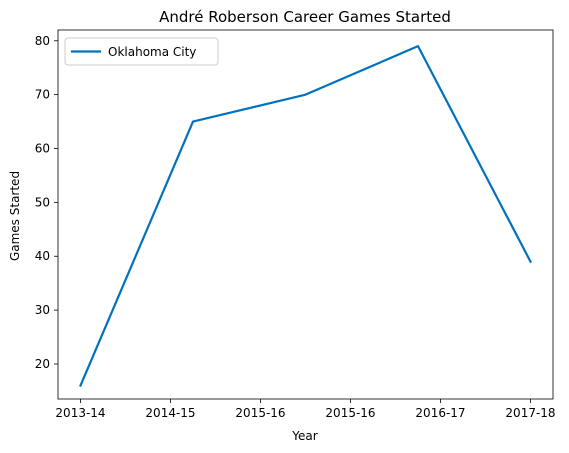  Describe the element at coordinates (42, 310) in the screenshot. I see `y-tick-label: 30` at that location.